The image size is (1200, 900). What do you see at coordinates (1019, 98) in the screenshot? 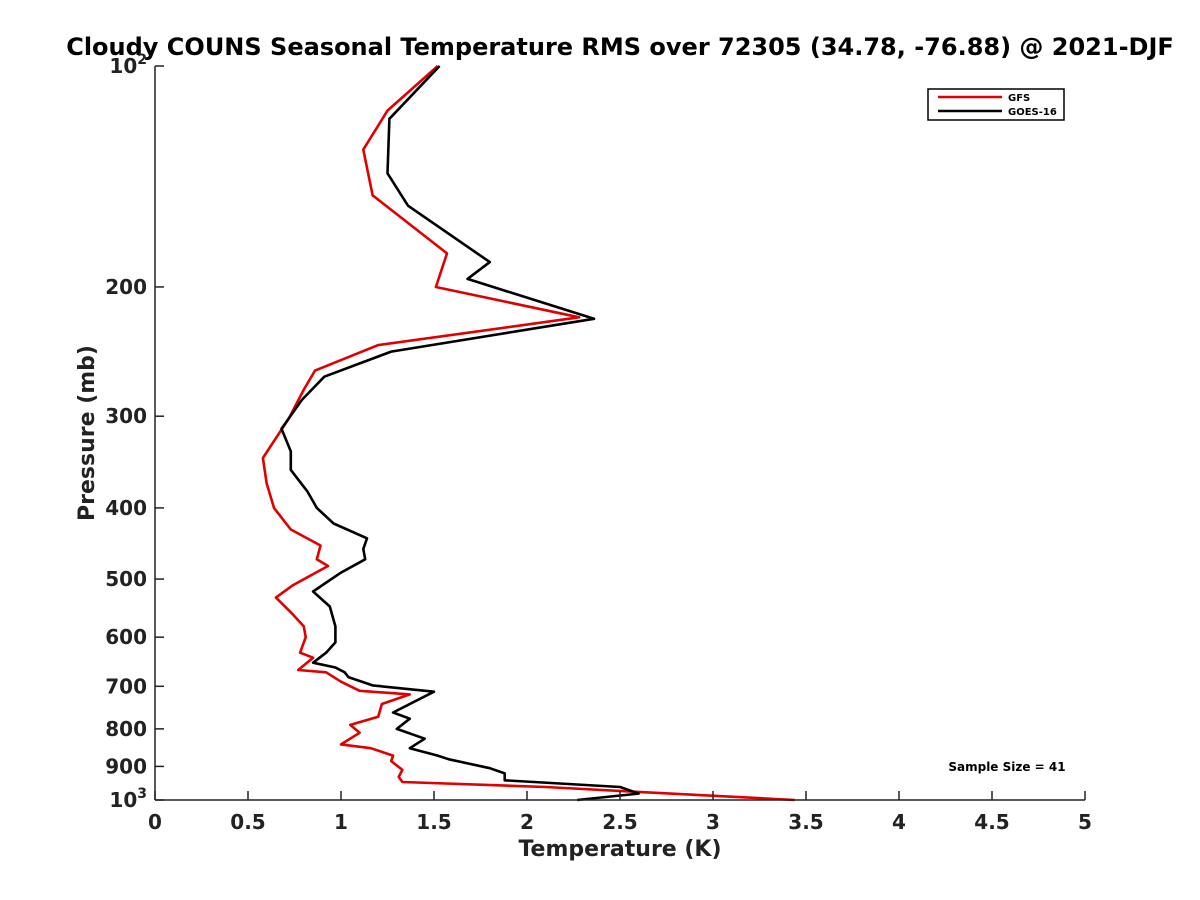
I see `legend-label: GFS` at bounding box center [1019, 98].